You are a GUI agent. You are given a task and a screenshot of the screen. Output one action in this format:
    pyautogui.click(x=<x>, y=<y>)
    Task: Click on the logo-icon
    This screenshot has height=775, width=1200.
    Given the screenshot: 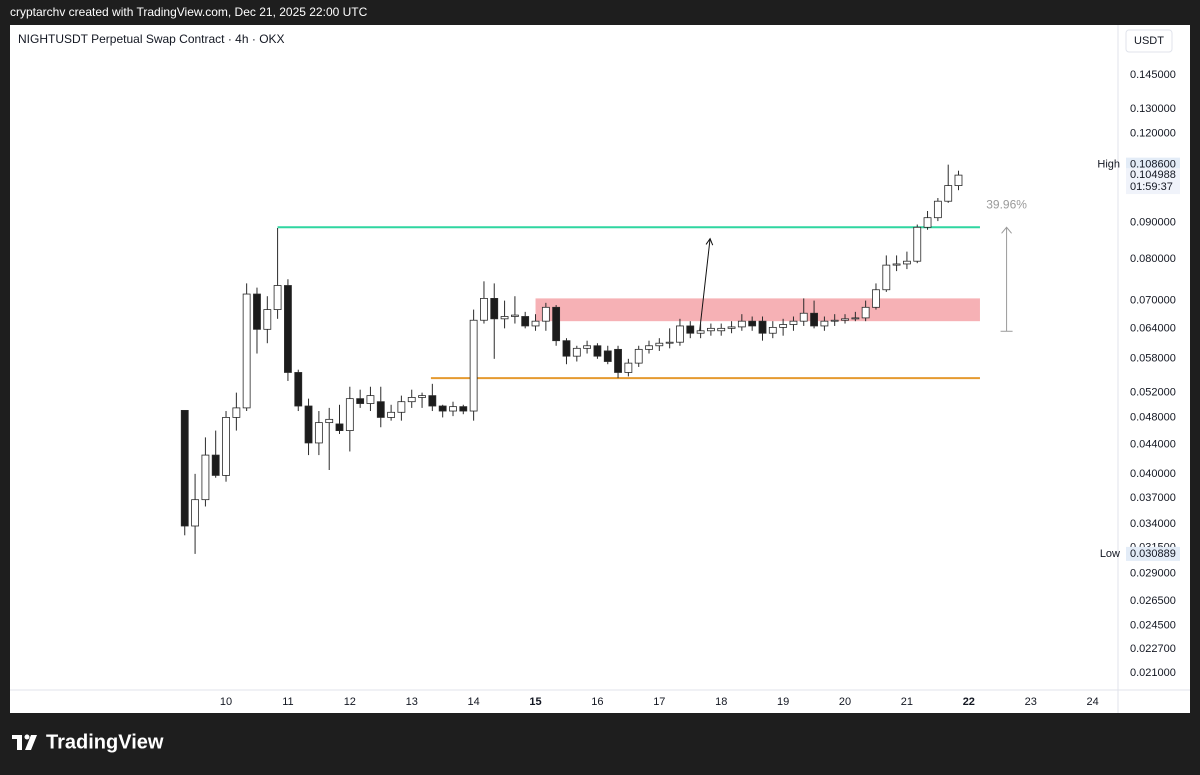 What is the action you would take?
    pyautogui.click(x=27, y=737)
    